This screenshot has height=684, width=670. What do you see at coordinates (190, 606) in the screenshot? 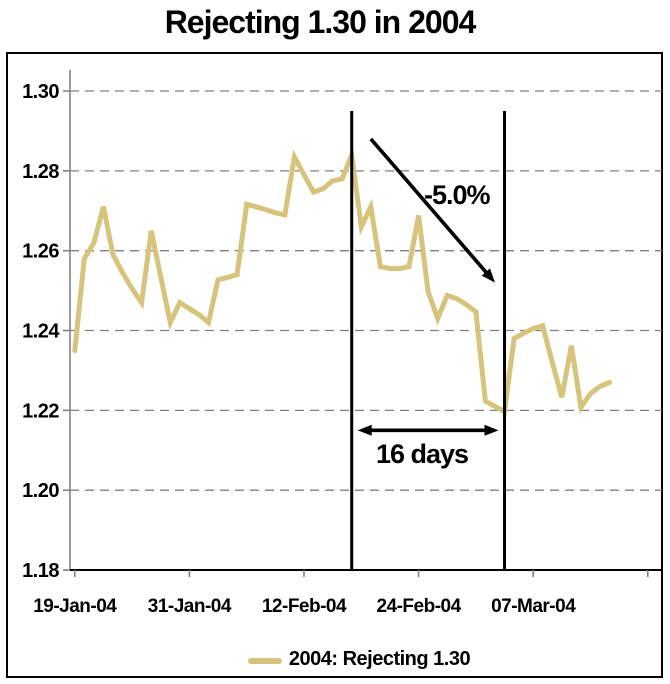
I see `x-tick-label: 31-Jan-04` at bounding box center [190, 606].